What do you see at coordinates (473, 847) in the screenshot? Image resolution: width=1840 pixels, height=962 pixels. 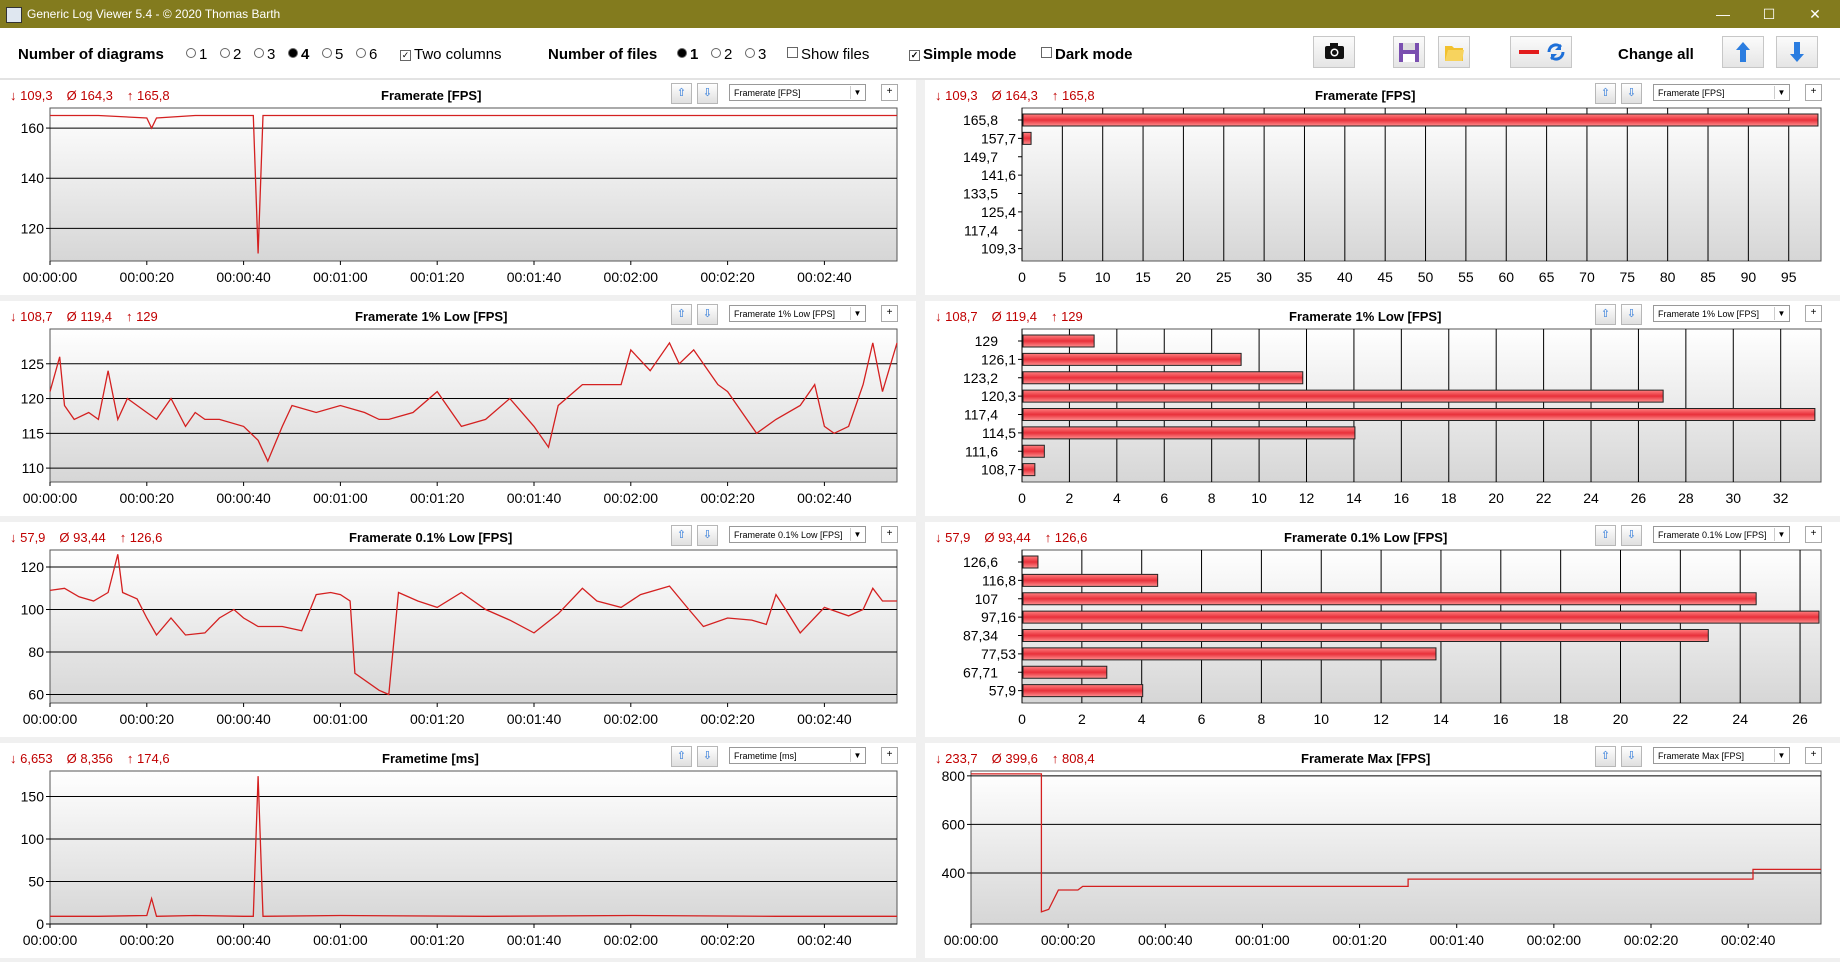 I see `plot-area` at bounding box center [473, 847].